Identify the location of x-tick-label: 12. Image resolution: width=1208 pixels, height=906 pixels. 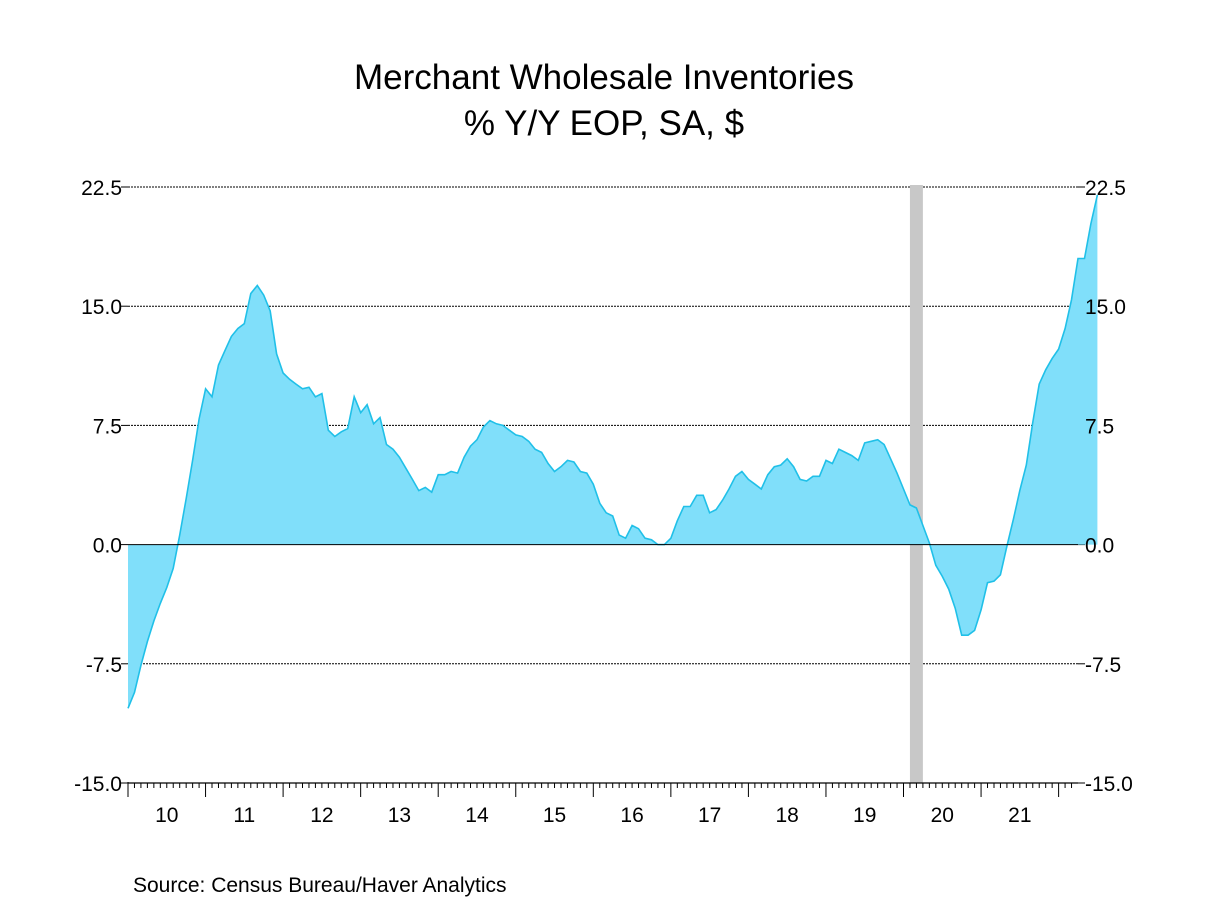
(321, 815).